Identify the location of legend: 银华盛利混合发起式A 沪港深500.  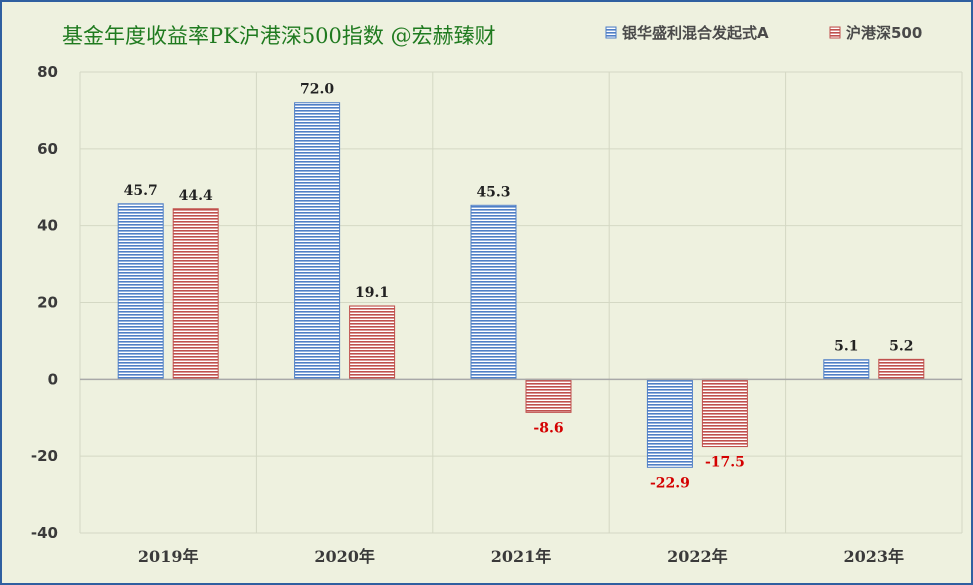
(763, 33).